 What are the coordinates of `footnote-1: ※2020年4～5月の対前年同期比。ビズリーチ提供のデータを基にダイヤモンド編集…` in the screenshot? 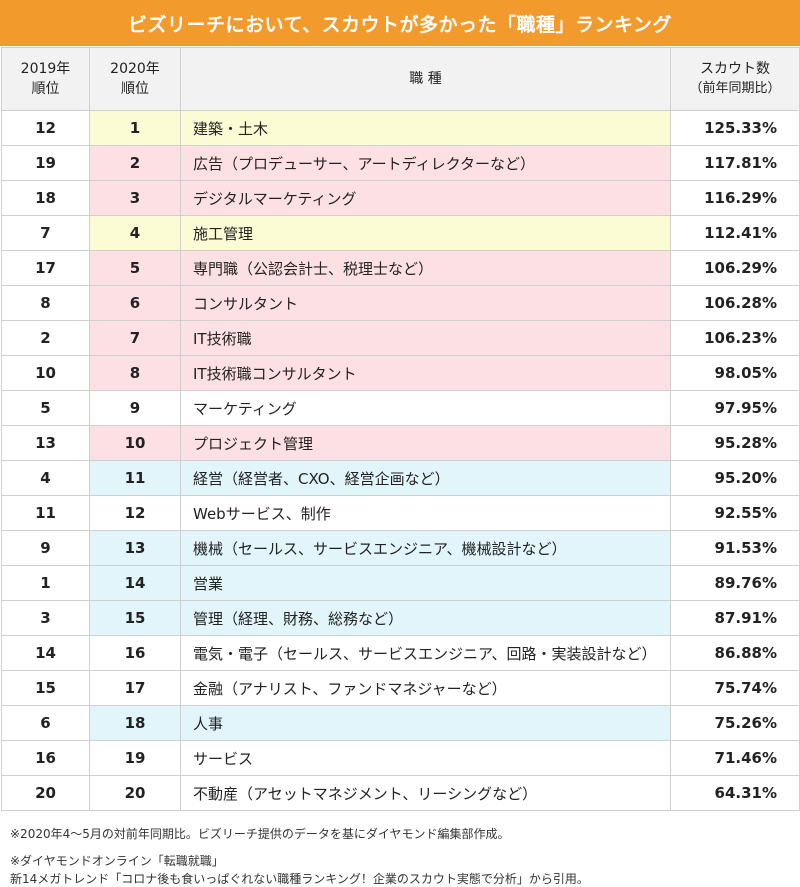 It's located at (260, 834).